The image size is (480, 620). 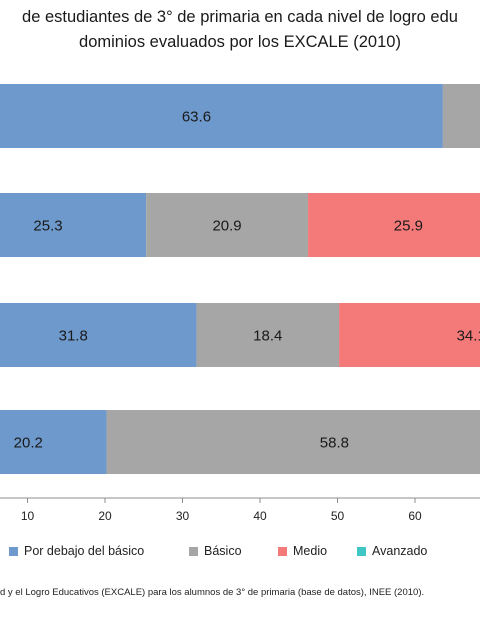 What do you see at coordinates (28, 516) in the screenshot?
I see `x-tick-label-10: 10` at bounding box center [28, 516].